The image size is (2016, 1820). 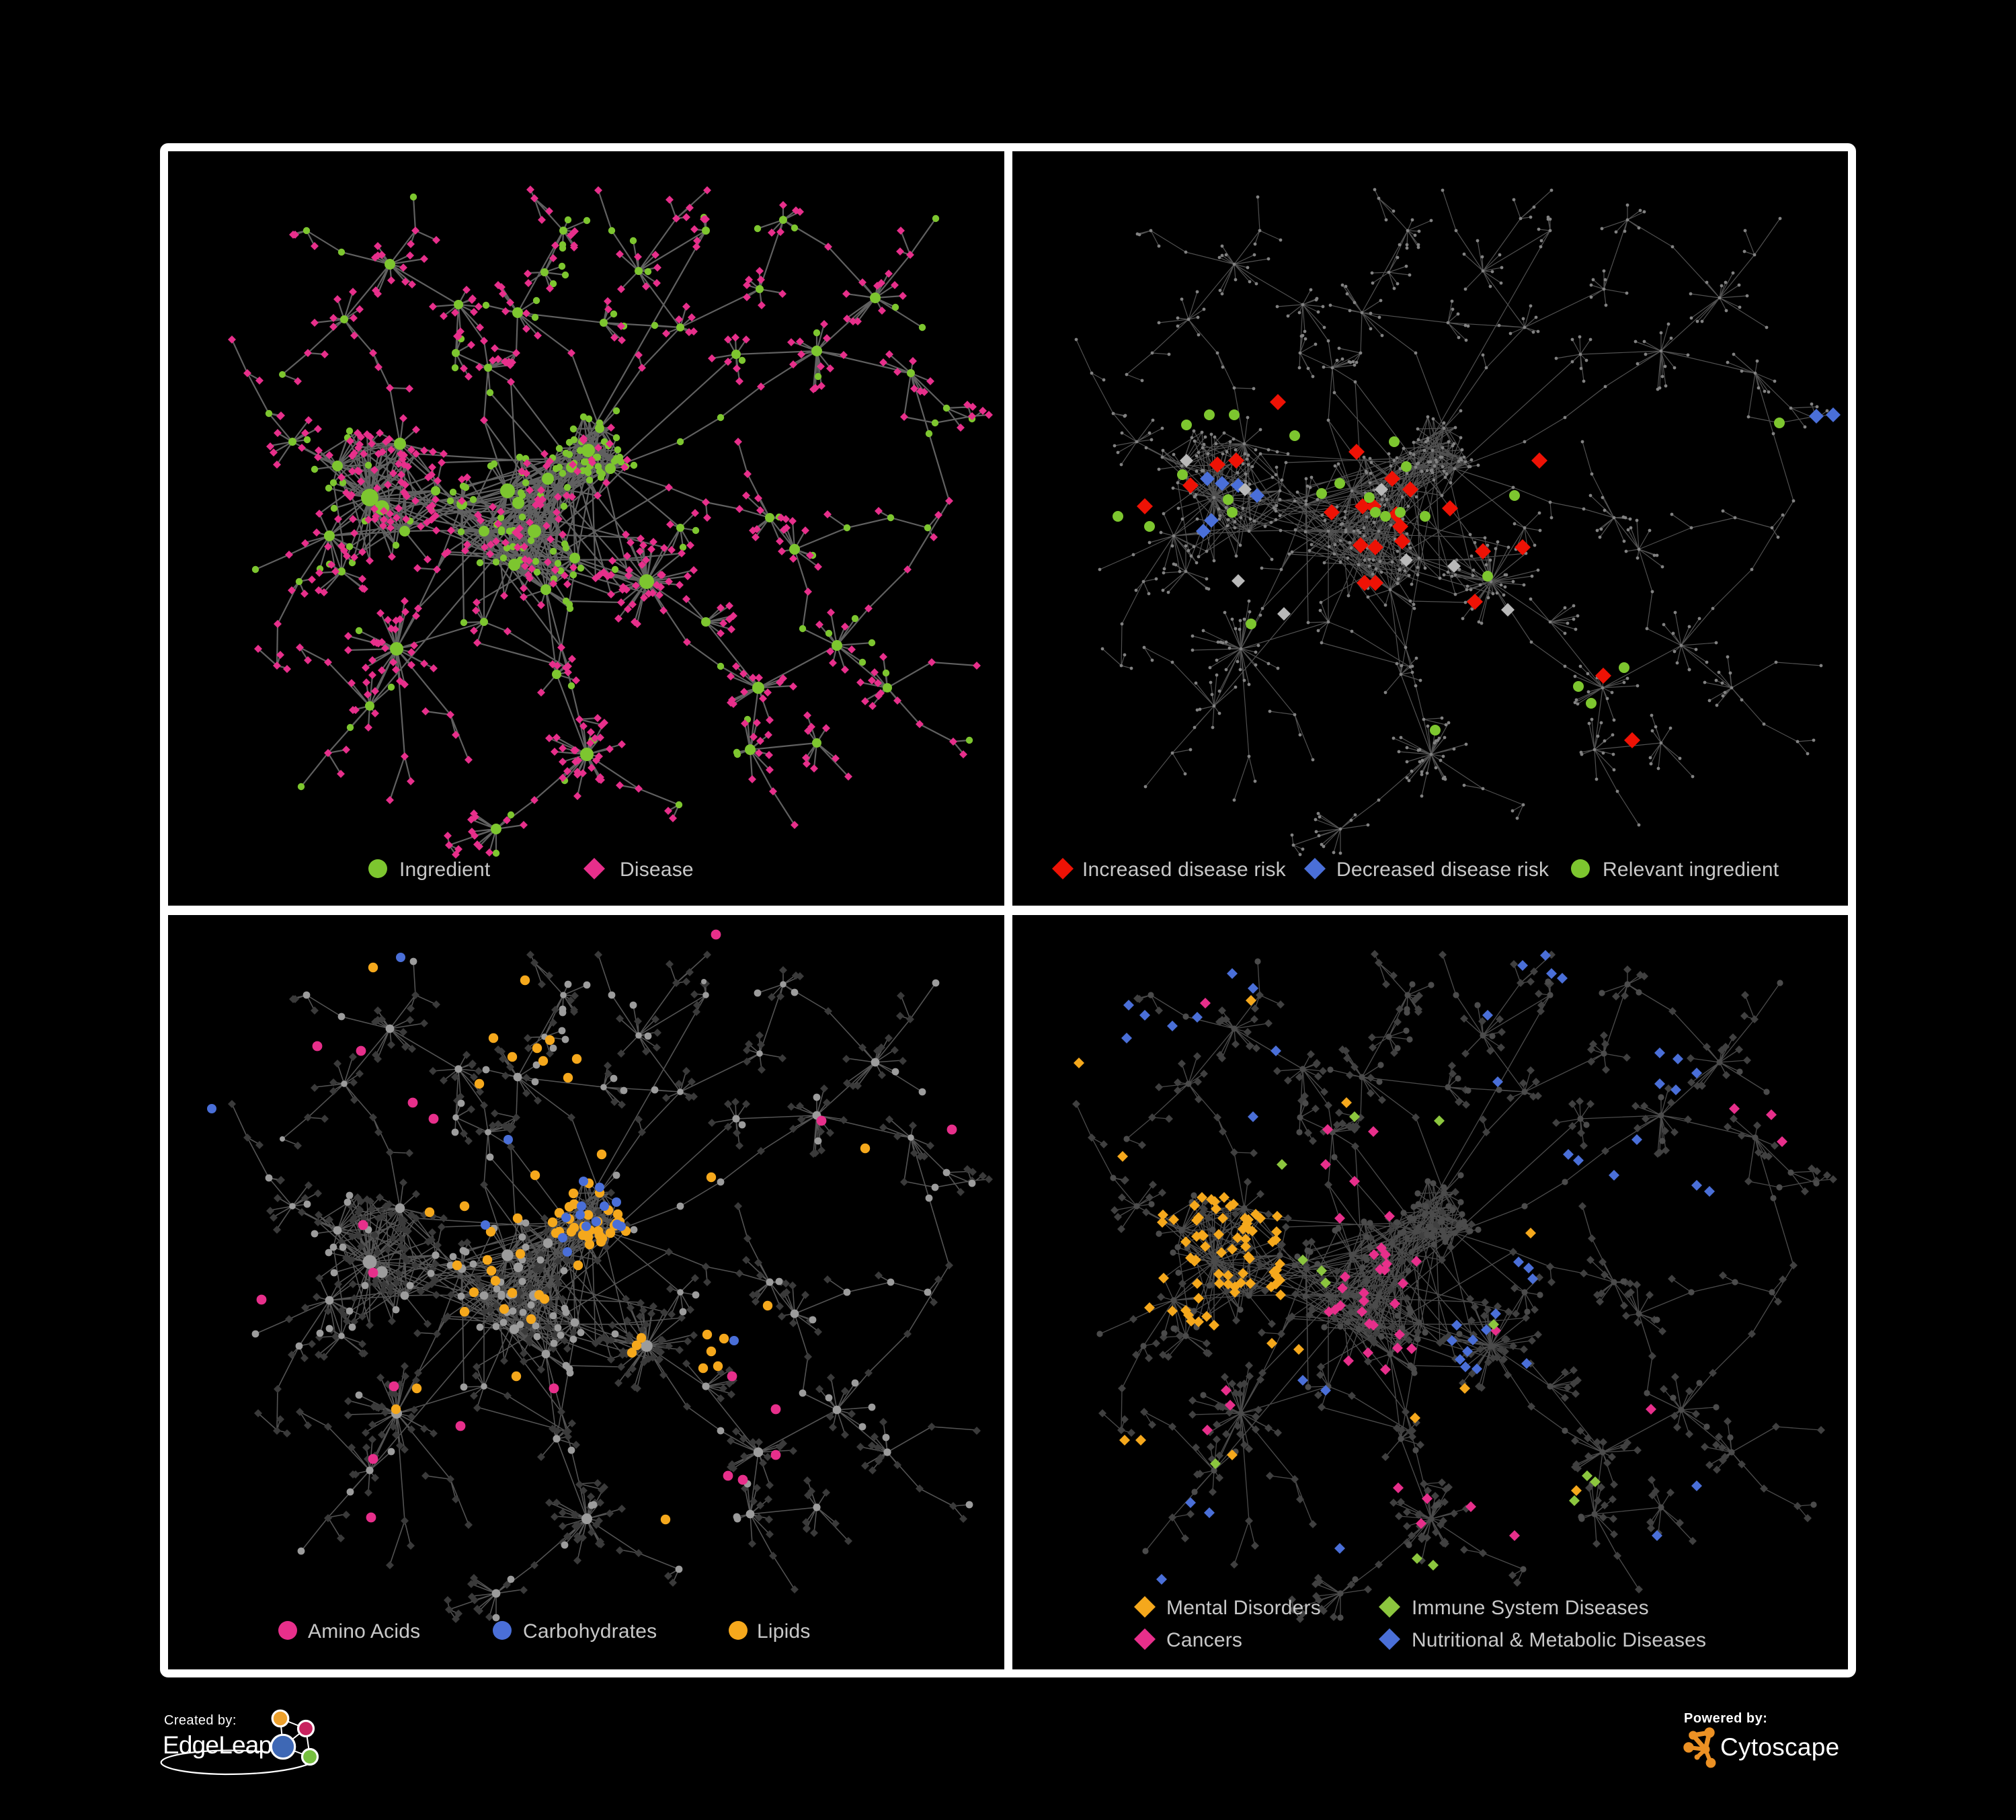 What do you see at coordinates (364, 1631) in the screenshot?
I see `svg-text: Amino Acids` at bounding box center [364, 1631].